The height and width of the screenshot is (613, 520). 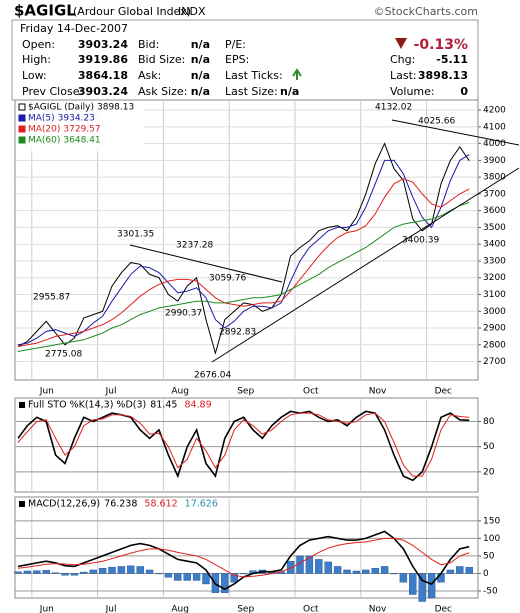 What do you see at coordinates (135, 235) in the screenshot?
I see `annotation: 3301.35` at bounding box center [135, 235].